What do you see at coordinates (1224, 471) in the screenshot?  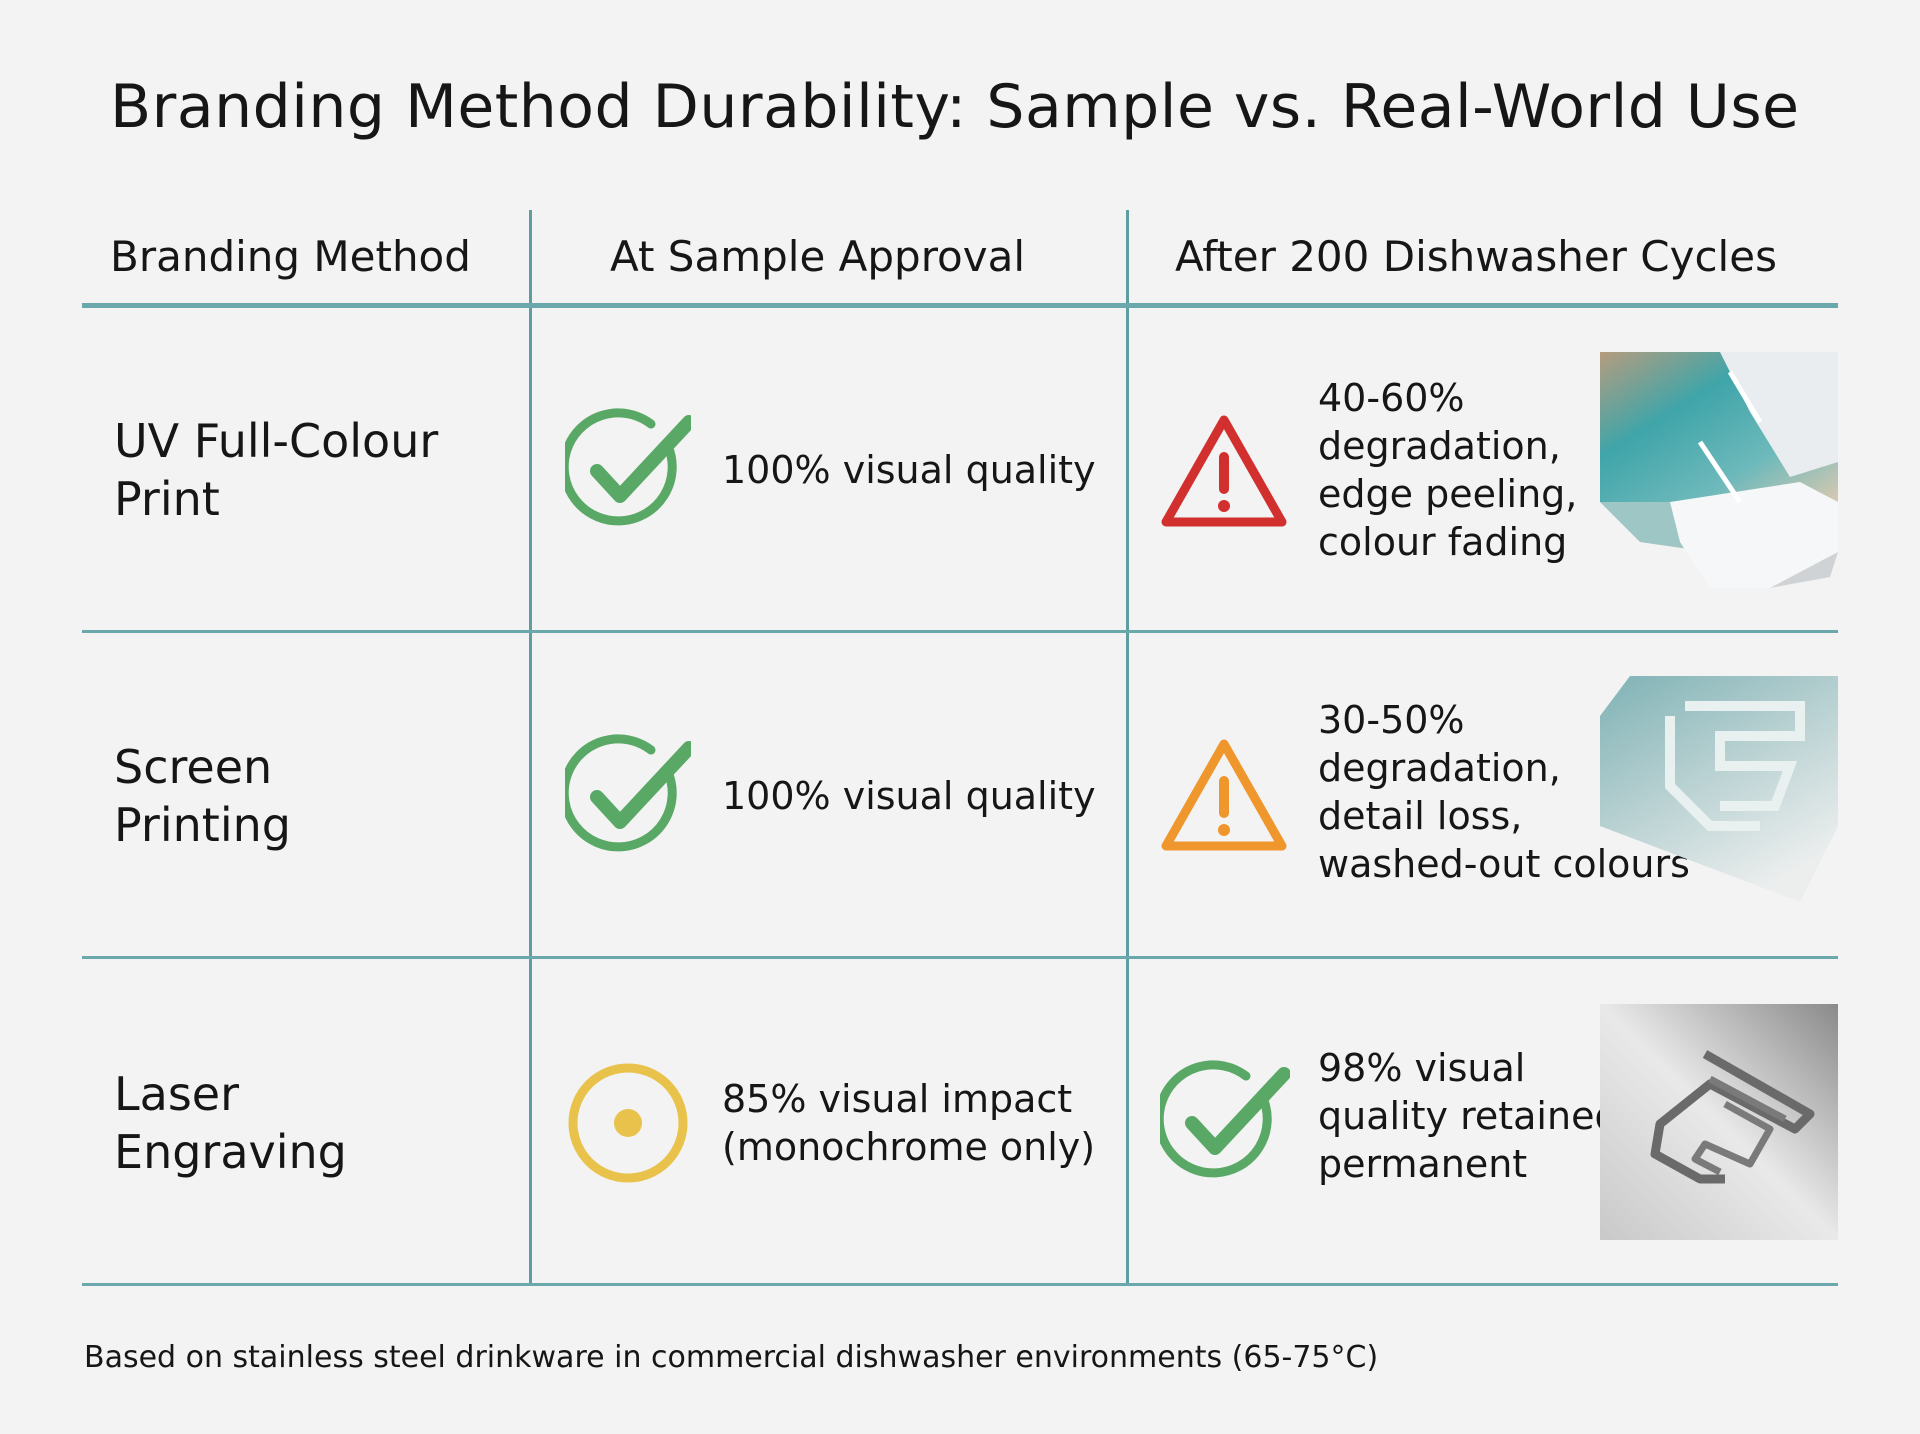 I see `warning-triangle-red-icon` at bounding box center [1224, 471].